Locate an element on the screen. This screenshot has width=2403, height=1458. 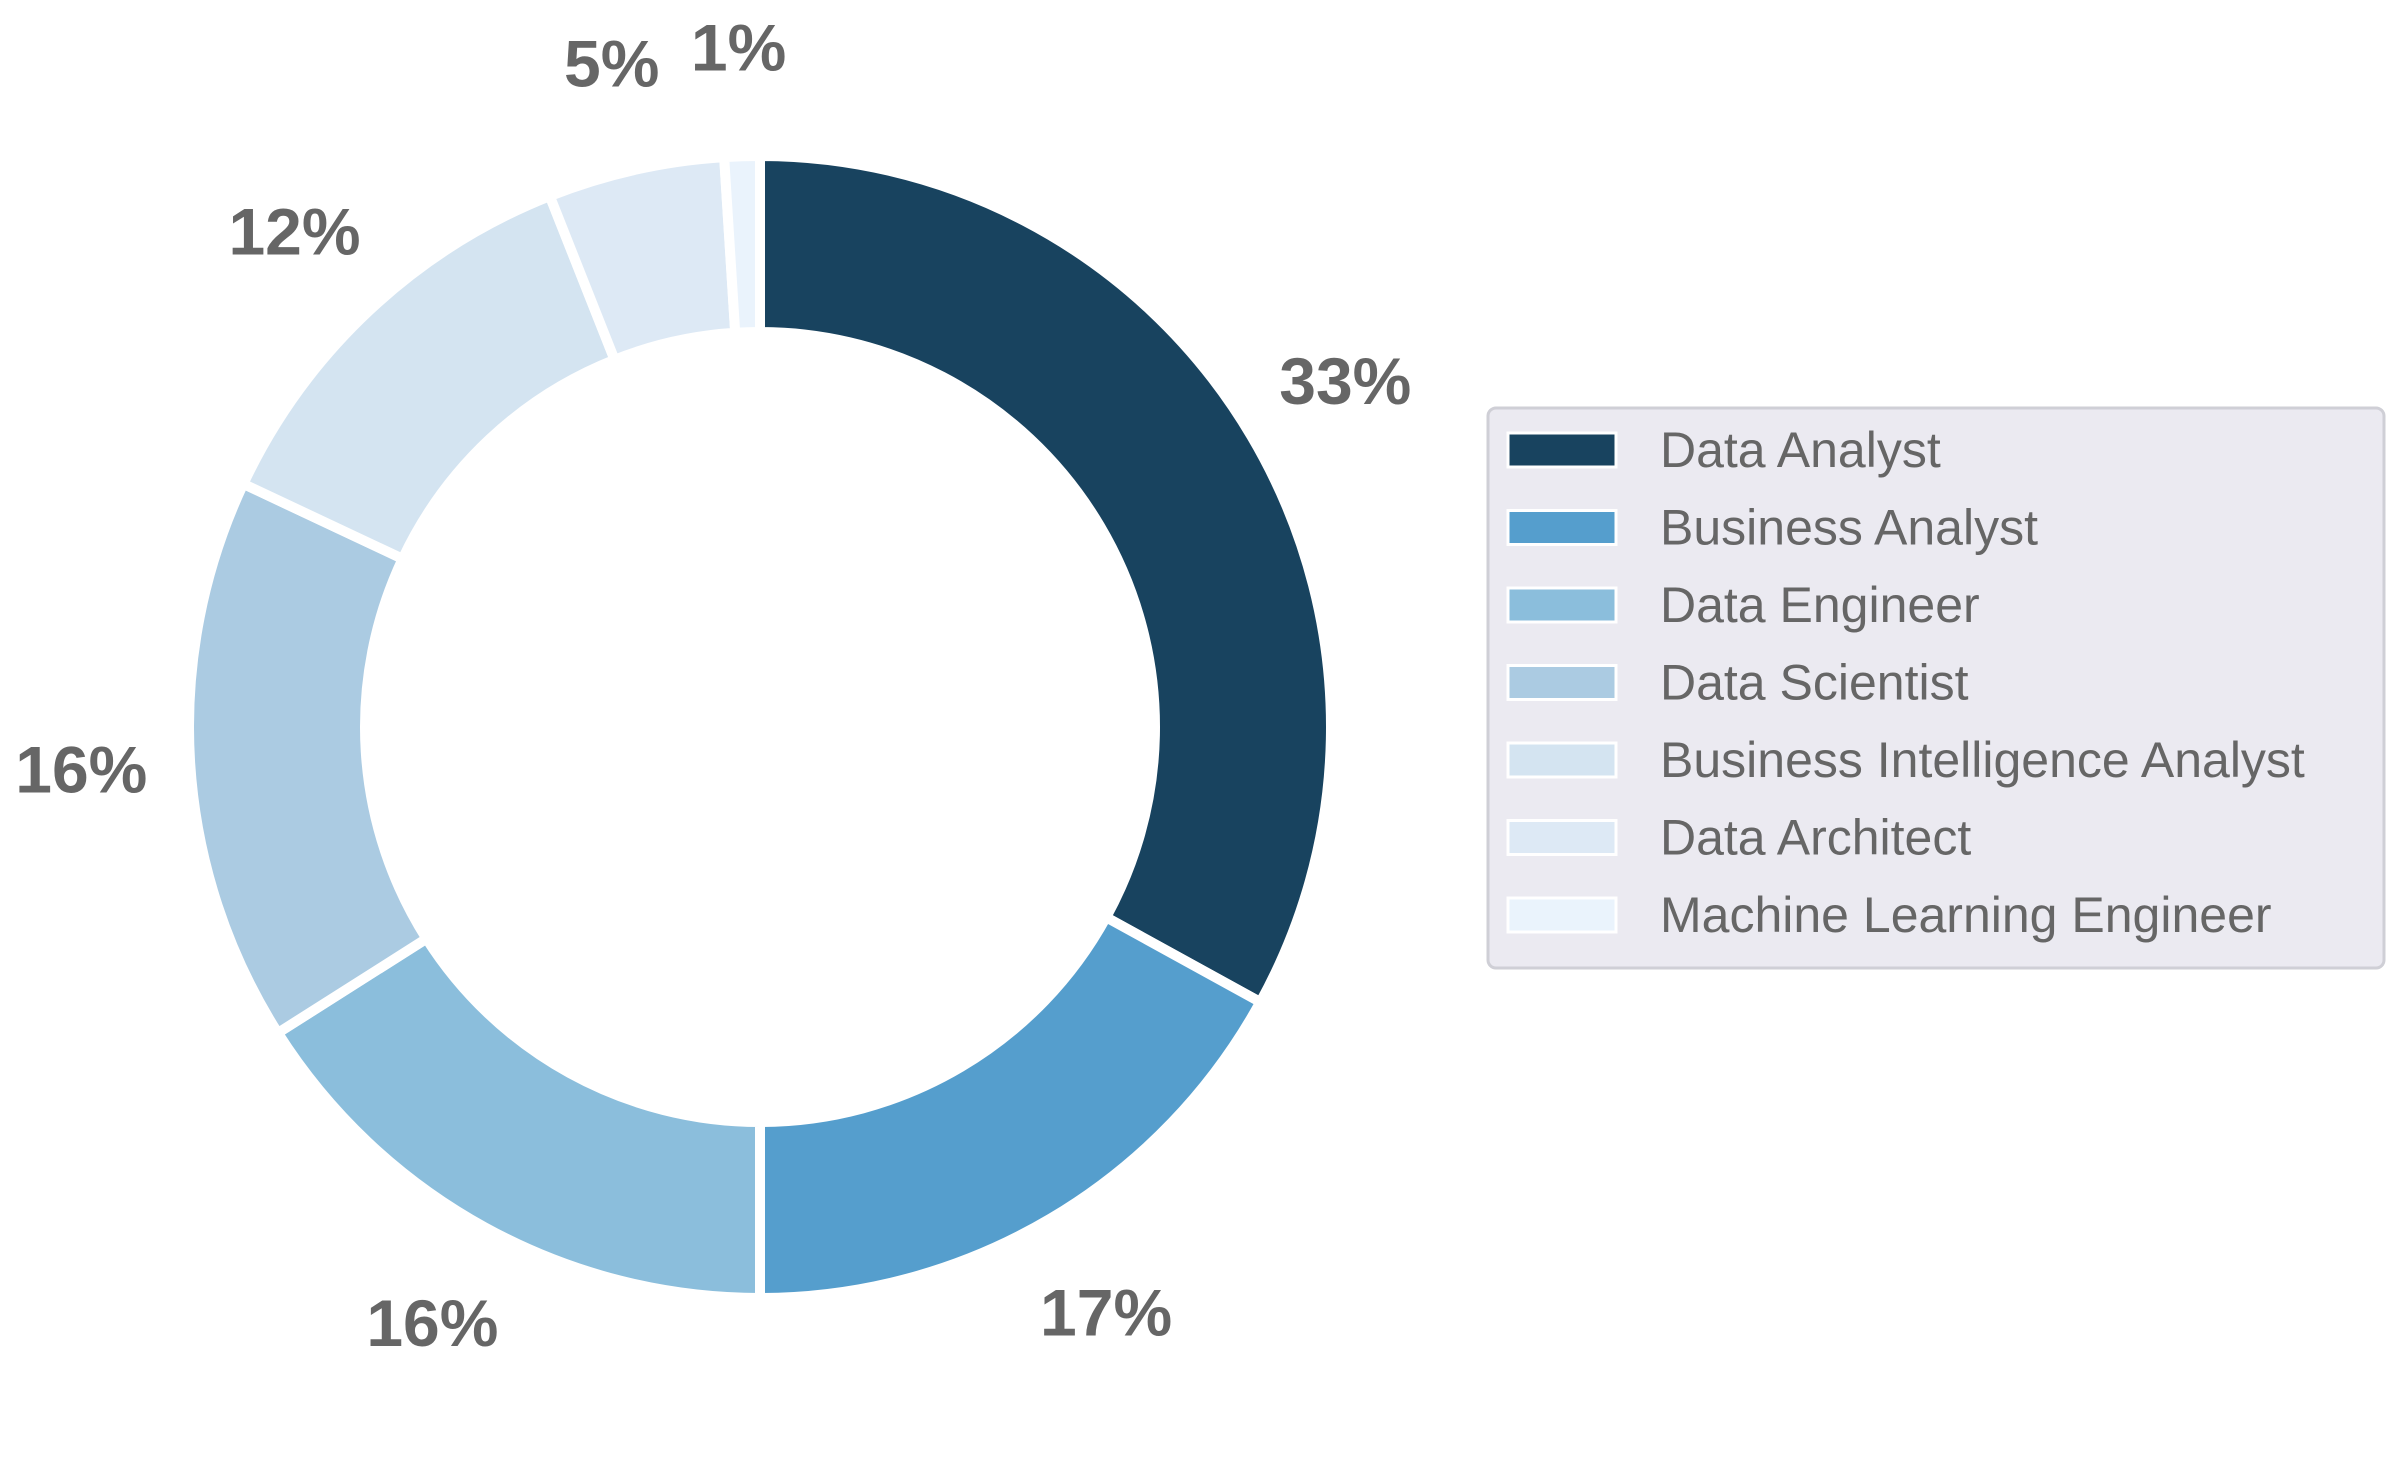
legend-label-business-analyst: Business Analyst is located at coordinates (1849, 528).